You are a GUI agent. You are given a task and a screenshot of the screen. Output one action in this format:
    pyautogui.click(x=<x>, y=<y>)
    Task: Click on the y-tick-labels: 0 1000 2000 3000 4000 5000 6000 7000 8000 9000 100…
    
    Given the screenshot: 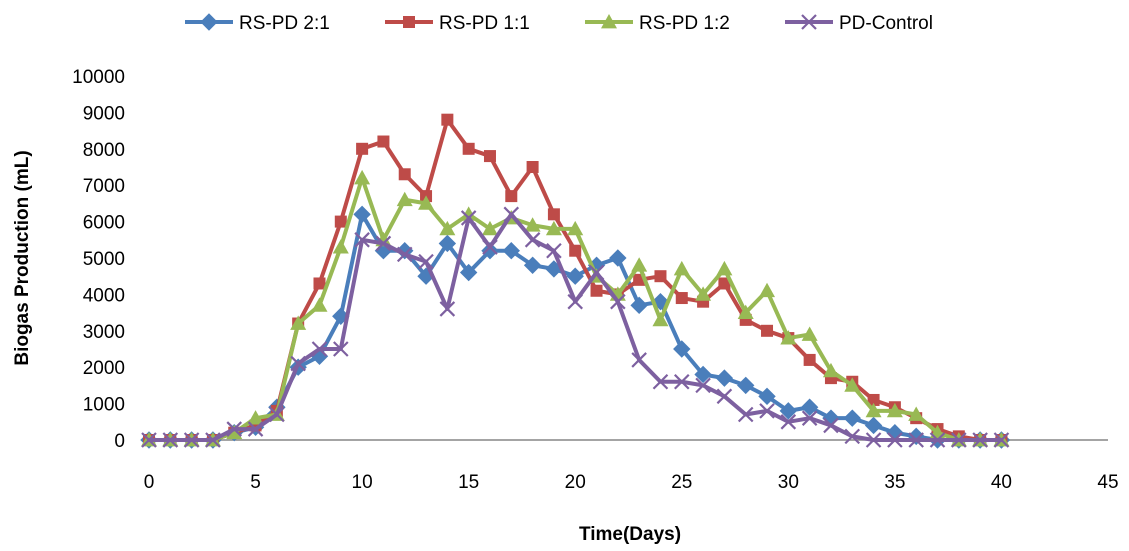 What is the action you would take?
    pyautogui.click(x=98, y=259)
    